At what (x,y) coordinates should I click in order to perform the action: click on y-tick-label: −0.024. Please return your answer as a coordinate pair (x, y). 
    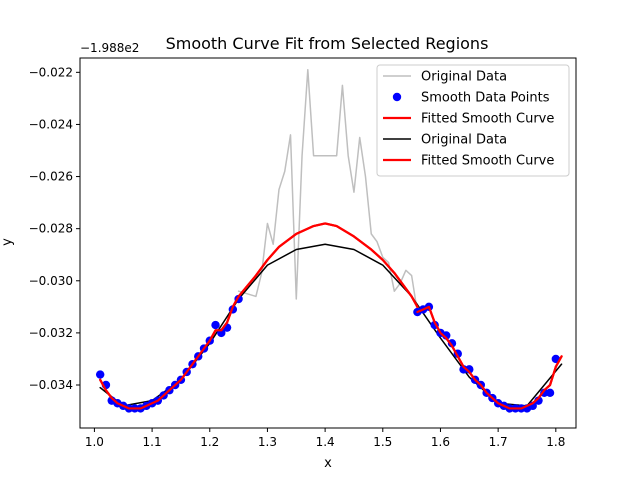
    Looking at the image, I should click on (51, 124).